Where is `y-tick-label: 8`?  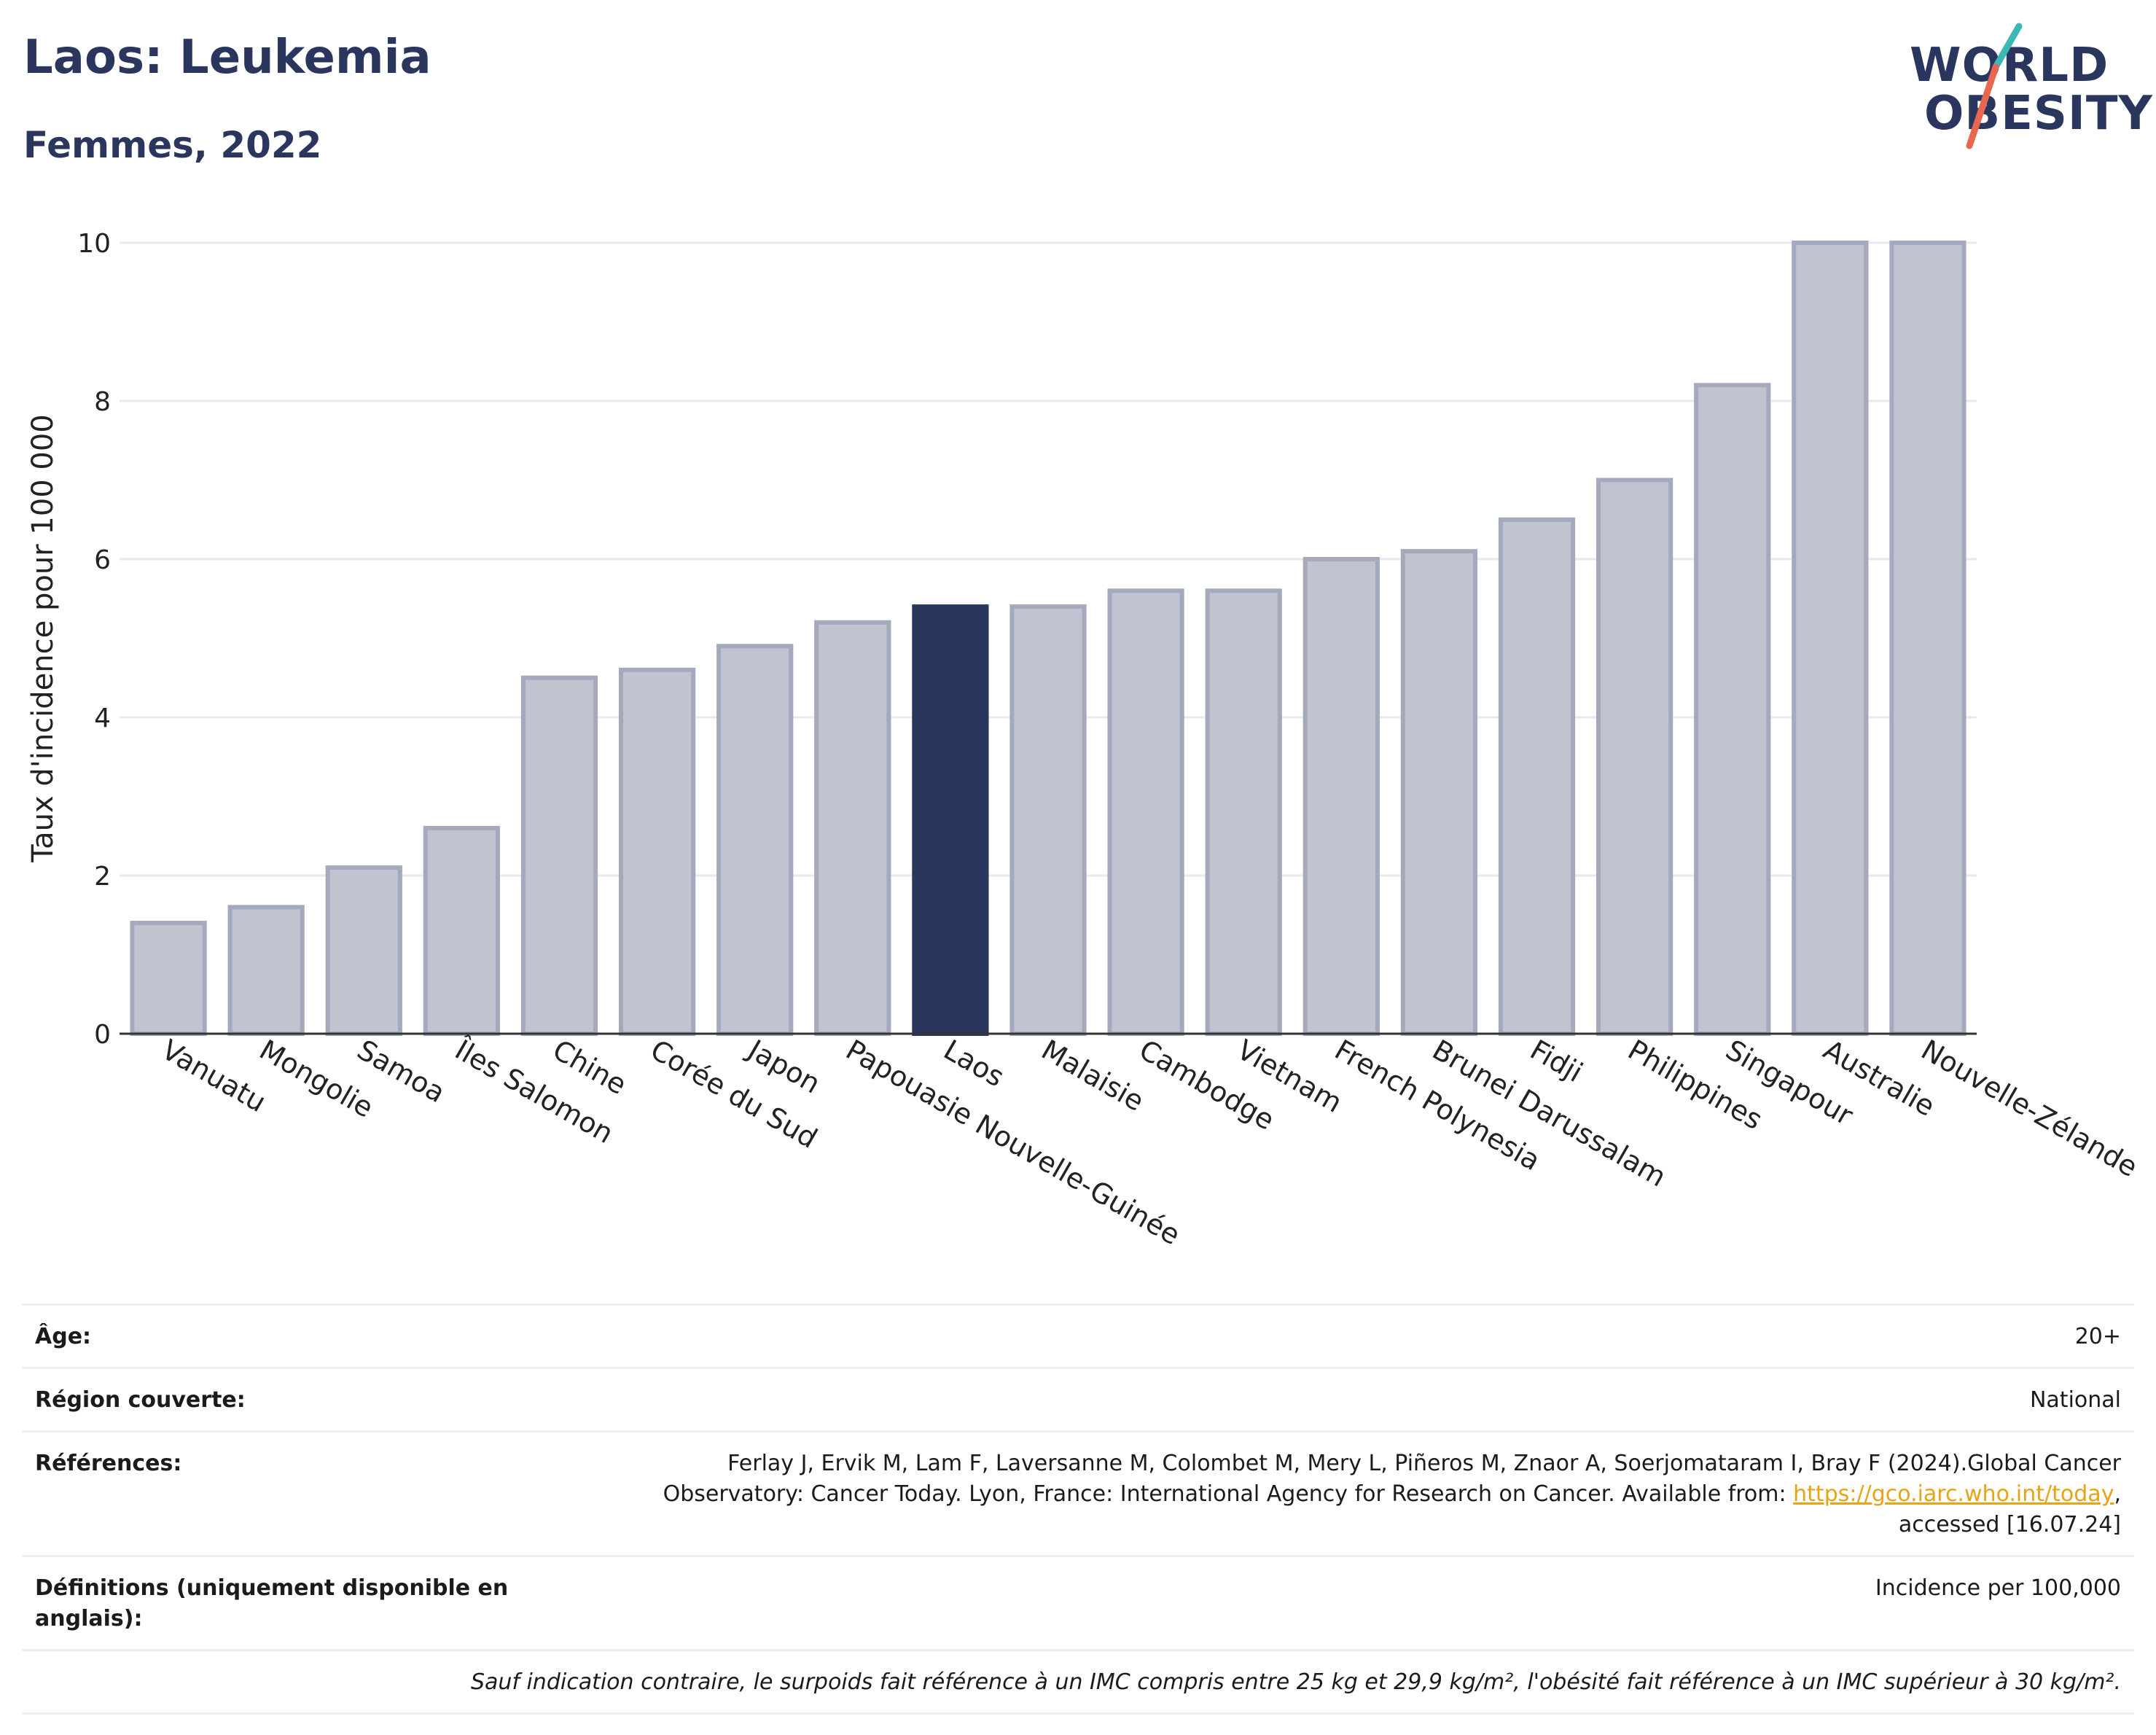 y-tick-label: 8 is located at coordinates (102, 402).